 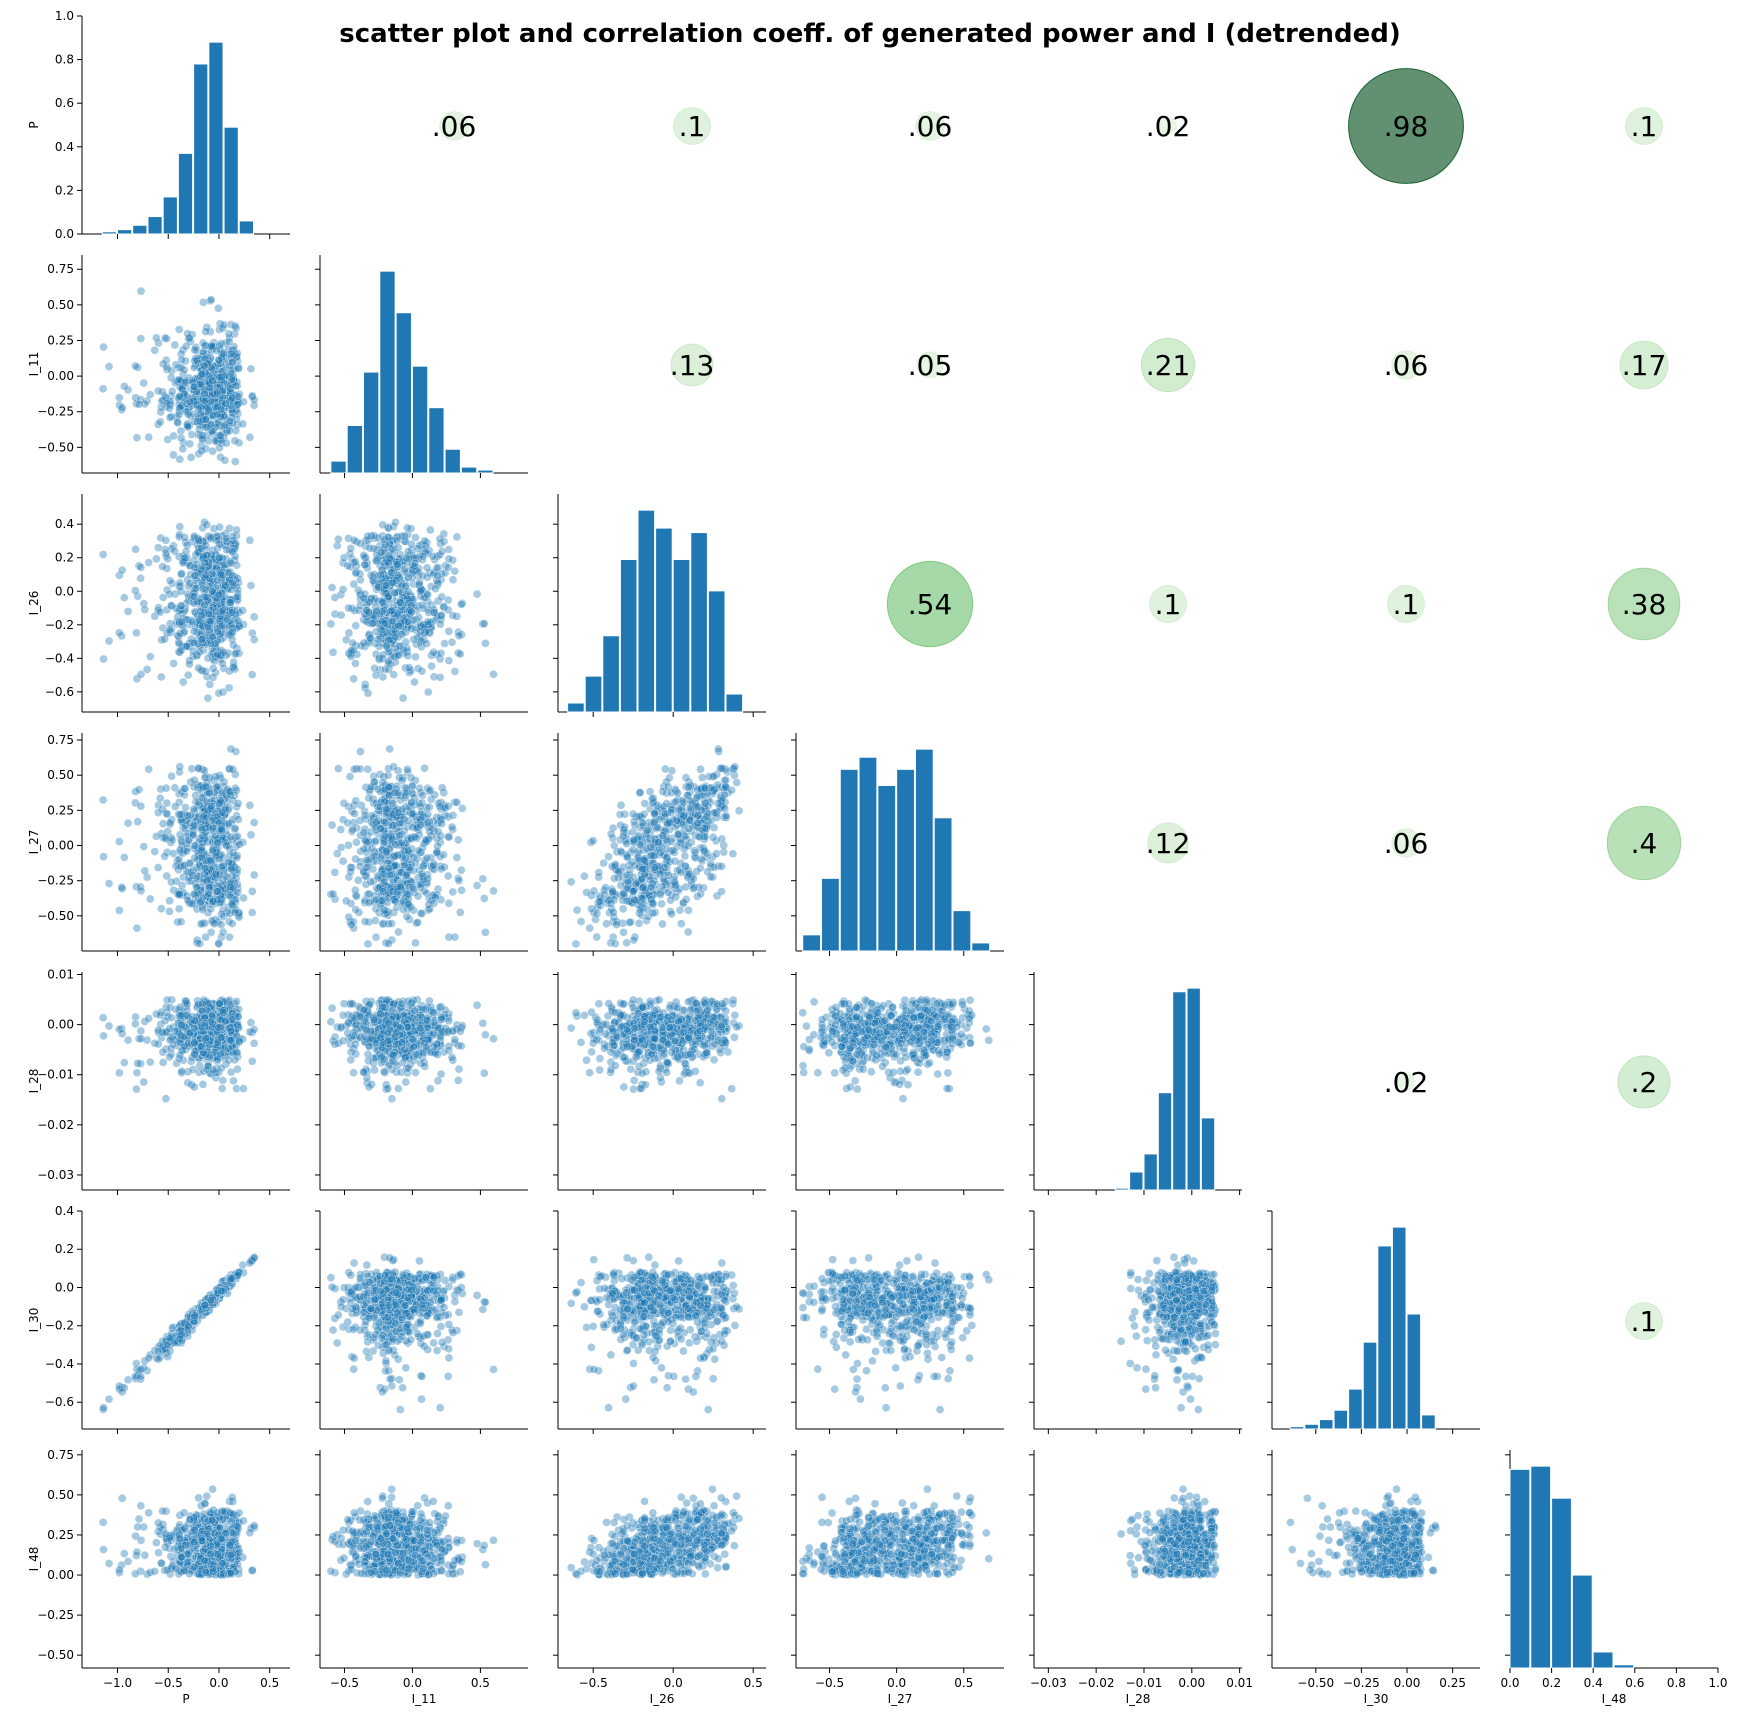 I want to click on corr-label: .1, so click(x=692, y=126).